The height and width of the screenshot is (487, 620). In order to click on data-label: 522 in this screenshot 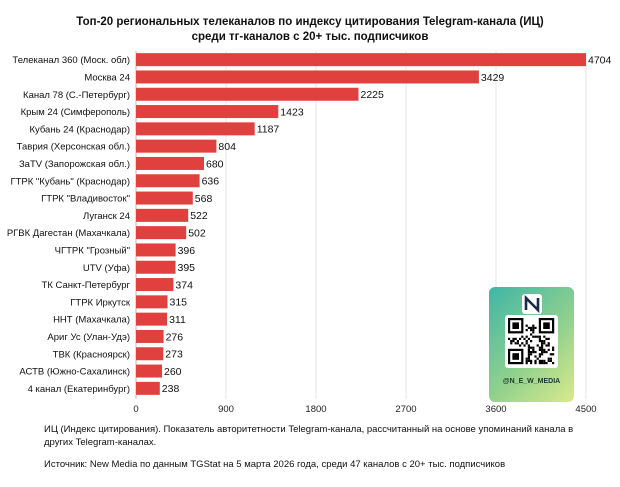, I will do `click(199, 216)`.